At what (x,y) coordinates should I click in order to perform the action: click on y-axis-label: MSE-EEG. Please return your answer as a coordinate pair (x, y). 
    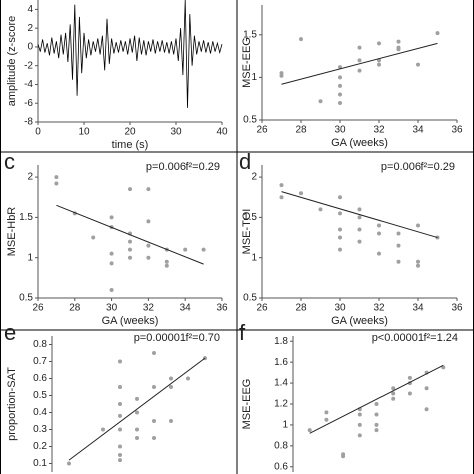
    Looking at the image, I should click on (247, 404).